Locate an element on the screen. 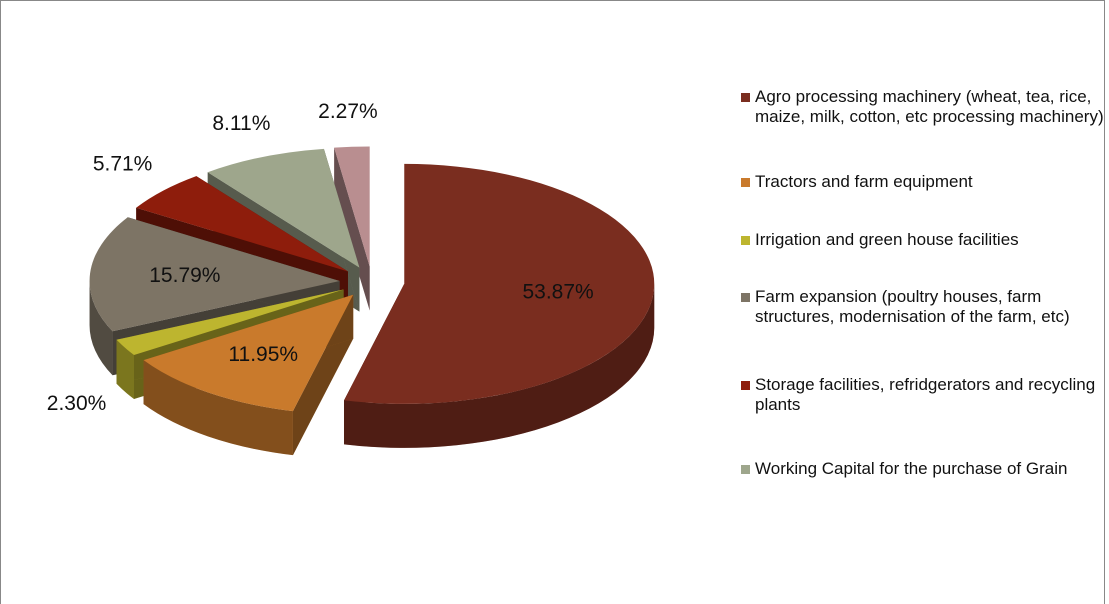 This screenshot has height=604, width=1109. legend-label: Tractors and farm equipment is located at coordinates (864, 181).